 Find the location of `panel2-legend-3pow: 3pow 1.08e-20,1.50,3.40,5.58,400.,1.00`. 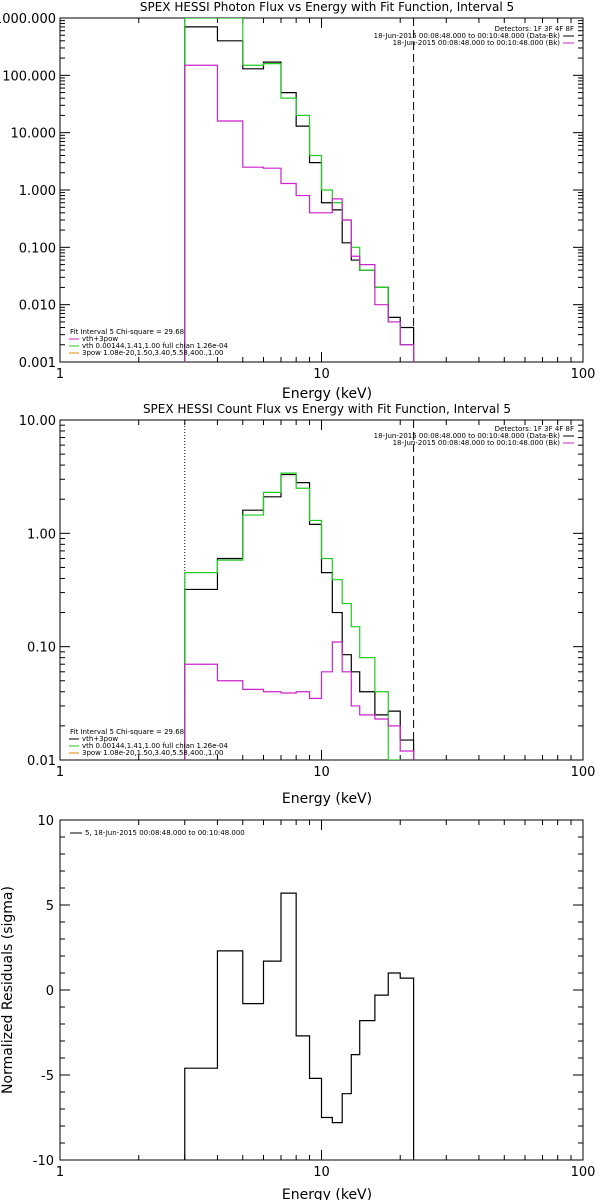

panel2-legend-3pow: 3pow 1.08e-20,1.50,3.40,5.58,400.,1.00 is located at coordinates (153, 753).